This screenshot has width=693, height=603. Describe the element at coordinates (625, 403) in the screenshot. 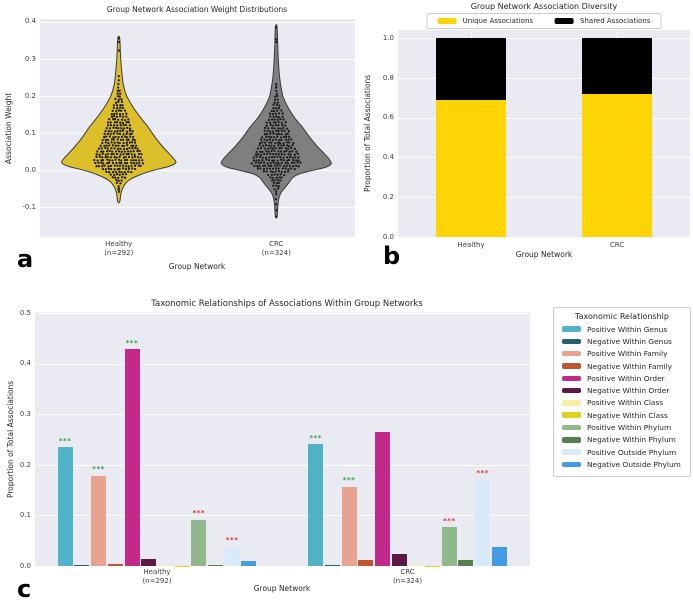

I see `legend-item-label: Positive Within Class` at that location.